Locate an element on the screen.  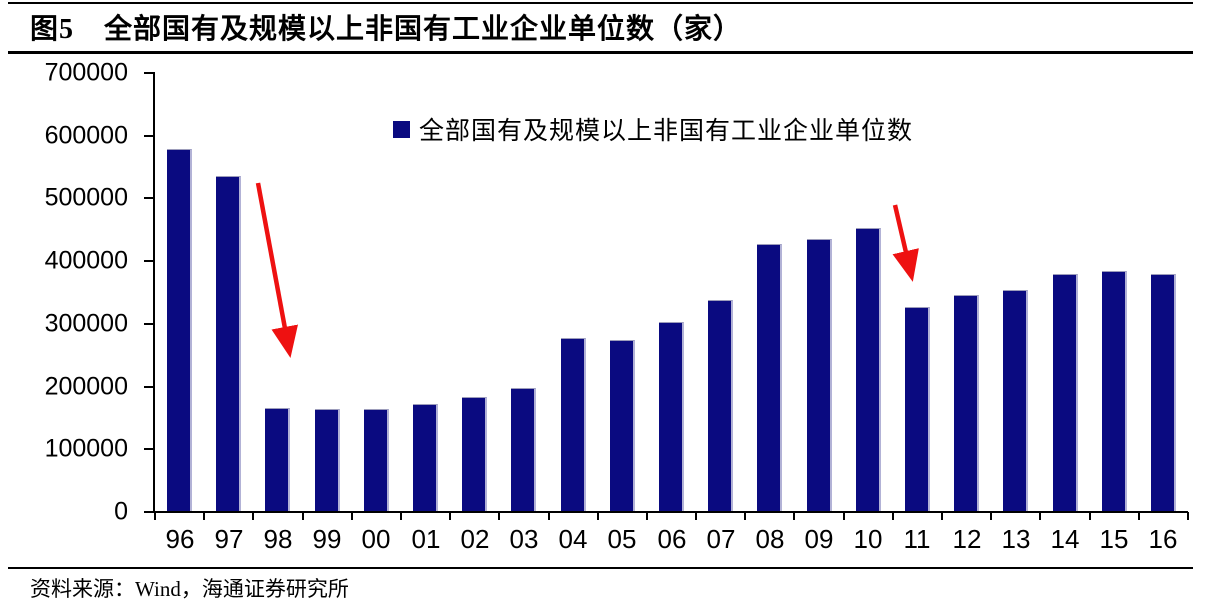
y-axis-line is located at coordinates (154, 292).